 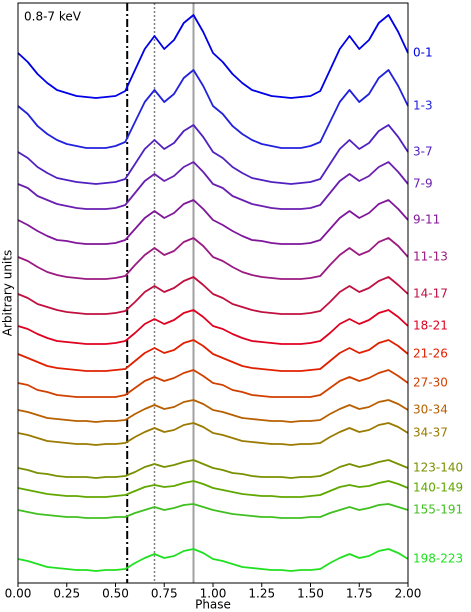 I want to click on legend-label: 34-37, so click(x=430, y=433).